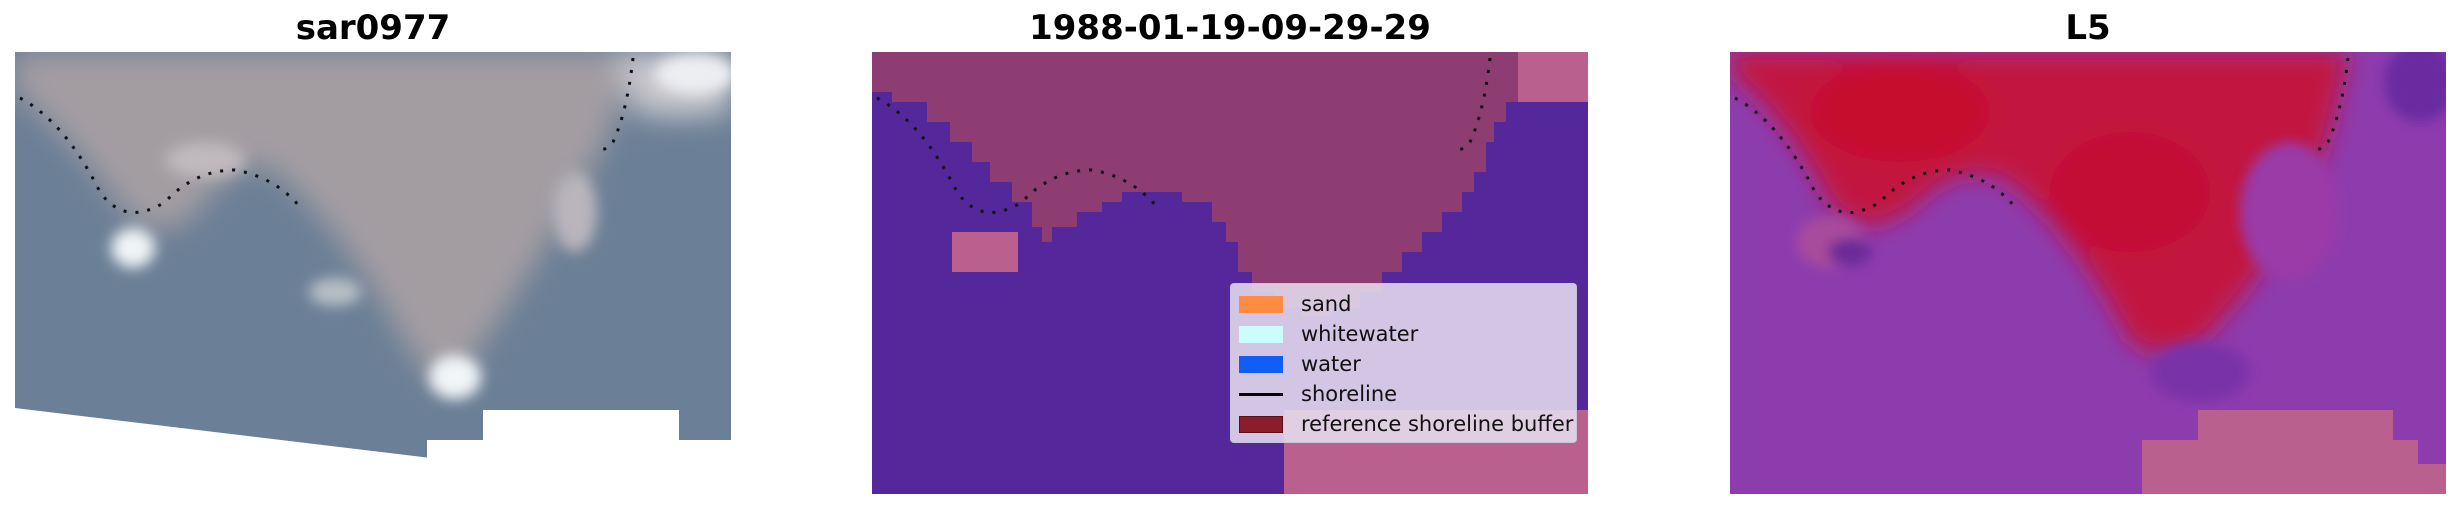 This screenshot has width=2460, height=508. I want to click on legend-item-whitewater: whitewater, so click(1403, 334).